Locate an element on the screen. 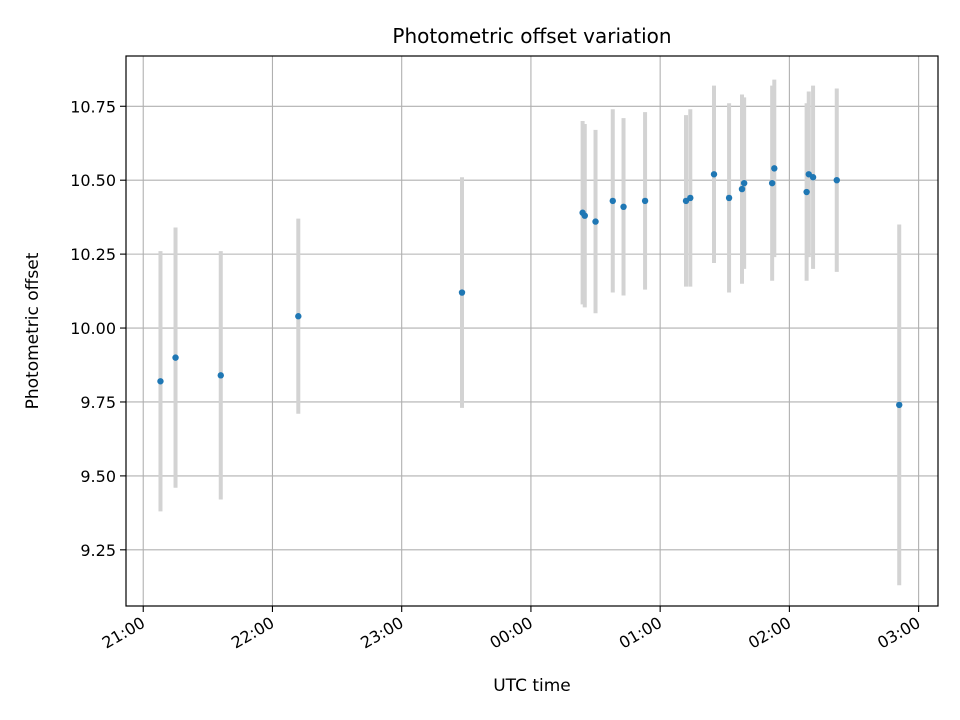 The image size is (960, 720). y-tick-label: 9.25 is located at coordinates (98, 550).